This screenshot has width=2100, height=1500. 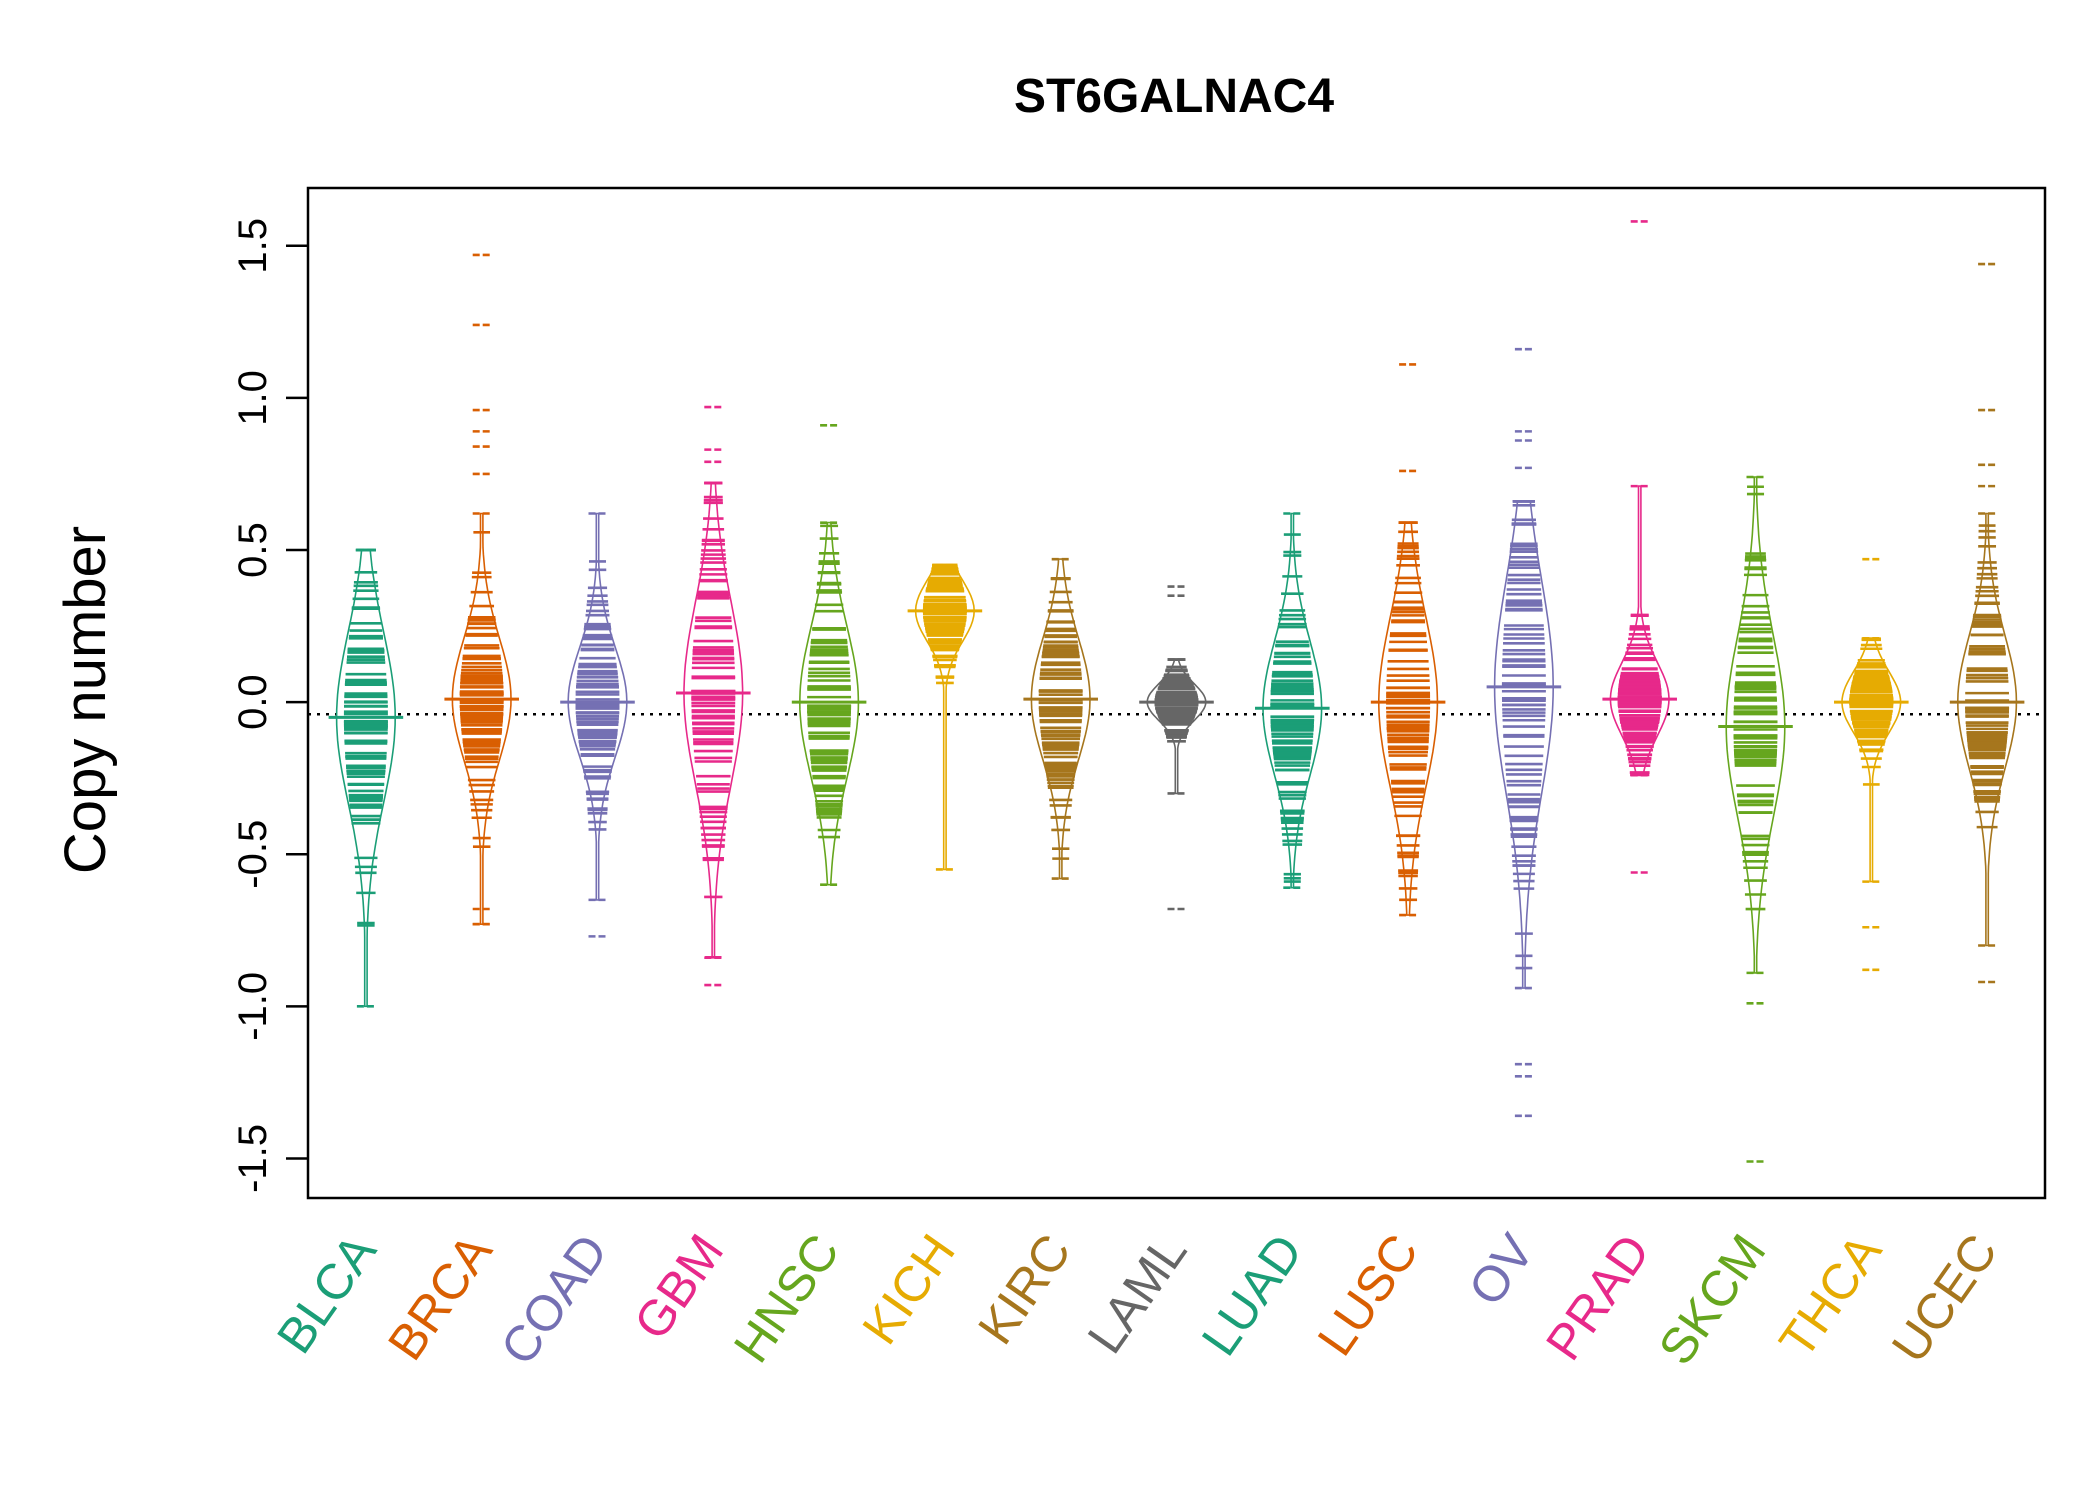 I want to click on y-axis-label: Copy number, so click(x=85, y=700).